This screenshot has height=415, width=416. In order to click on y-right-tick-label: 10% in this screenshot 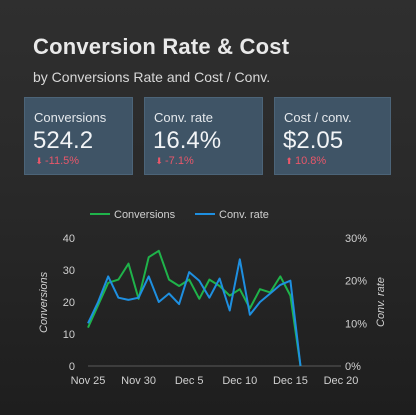, I will do `click(356, 324)`.